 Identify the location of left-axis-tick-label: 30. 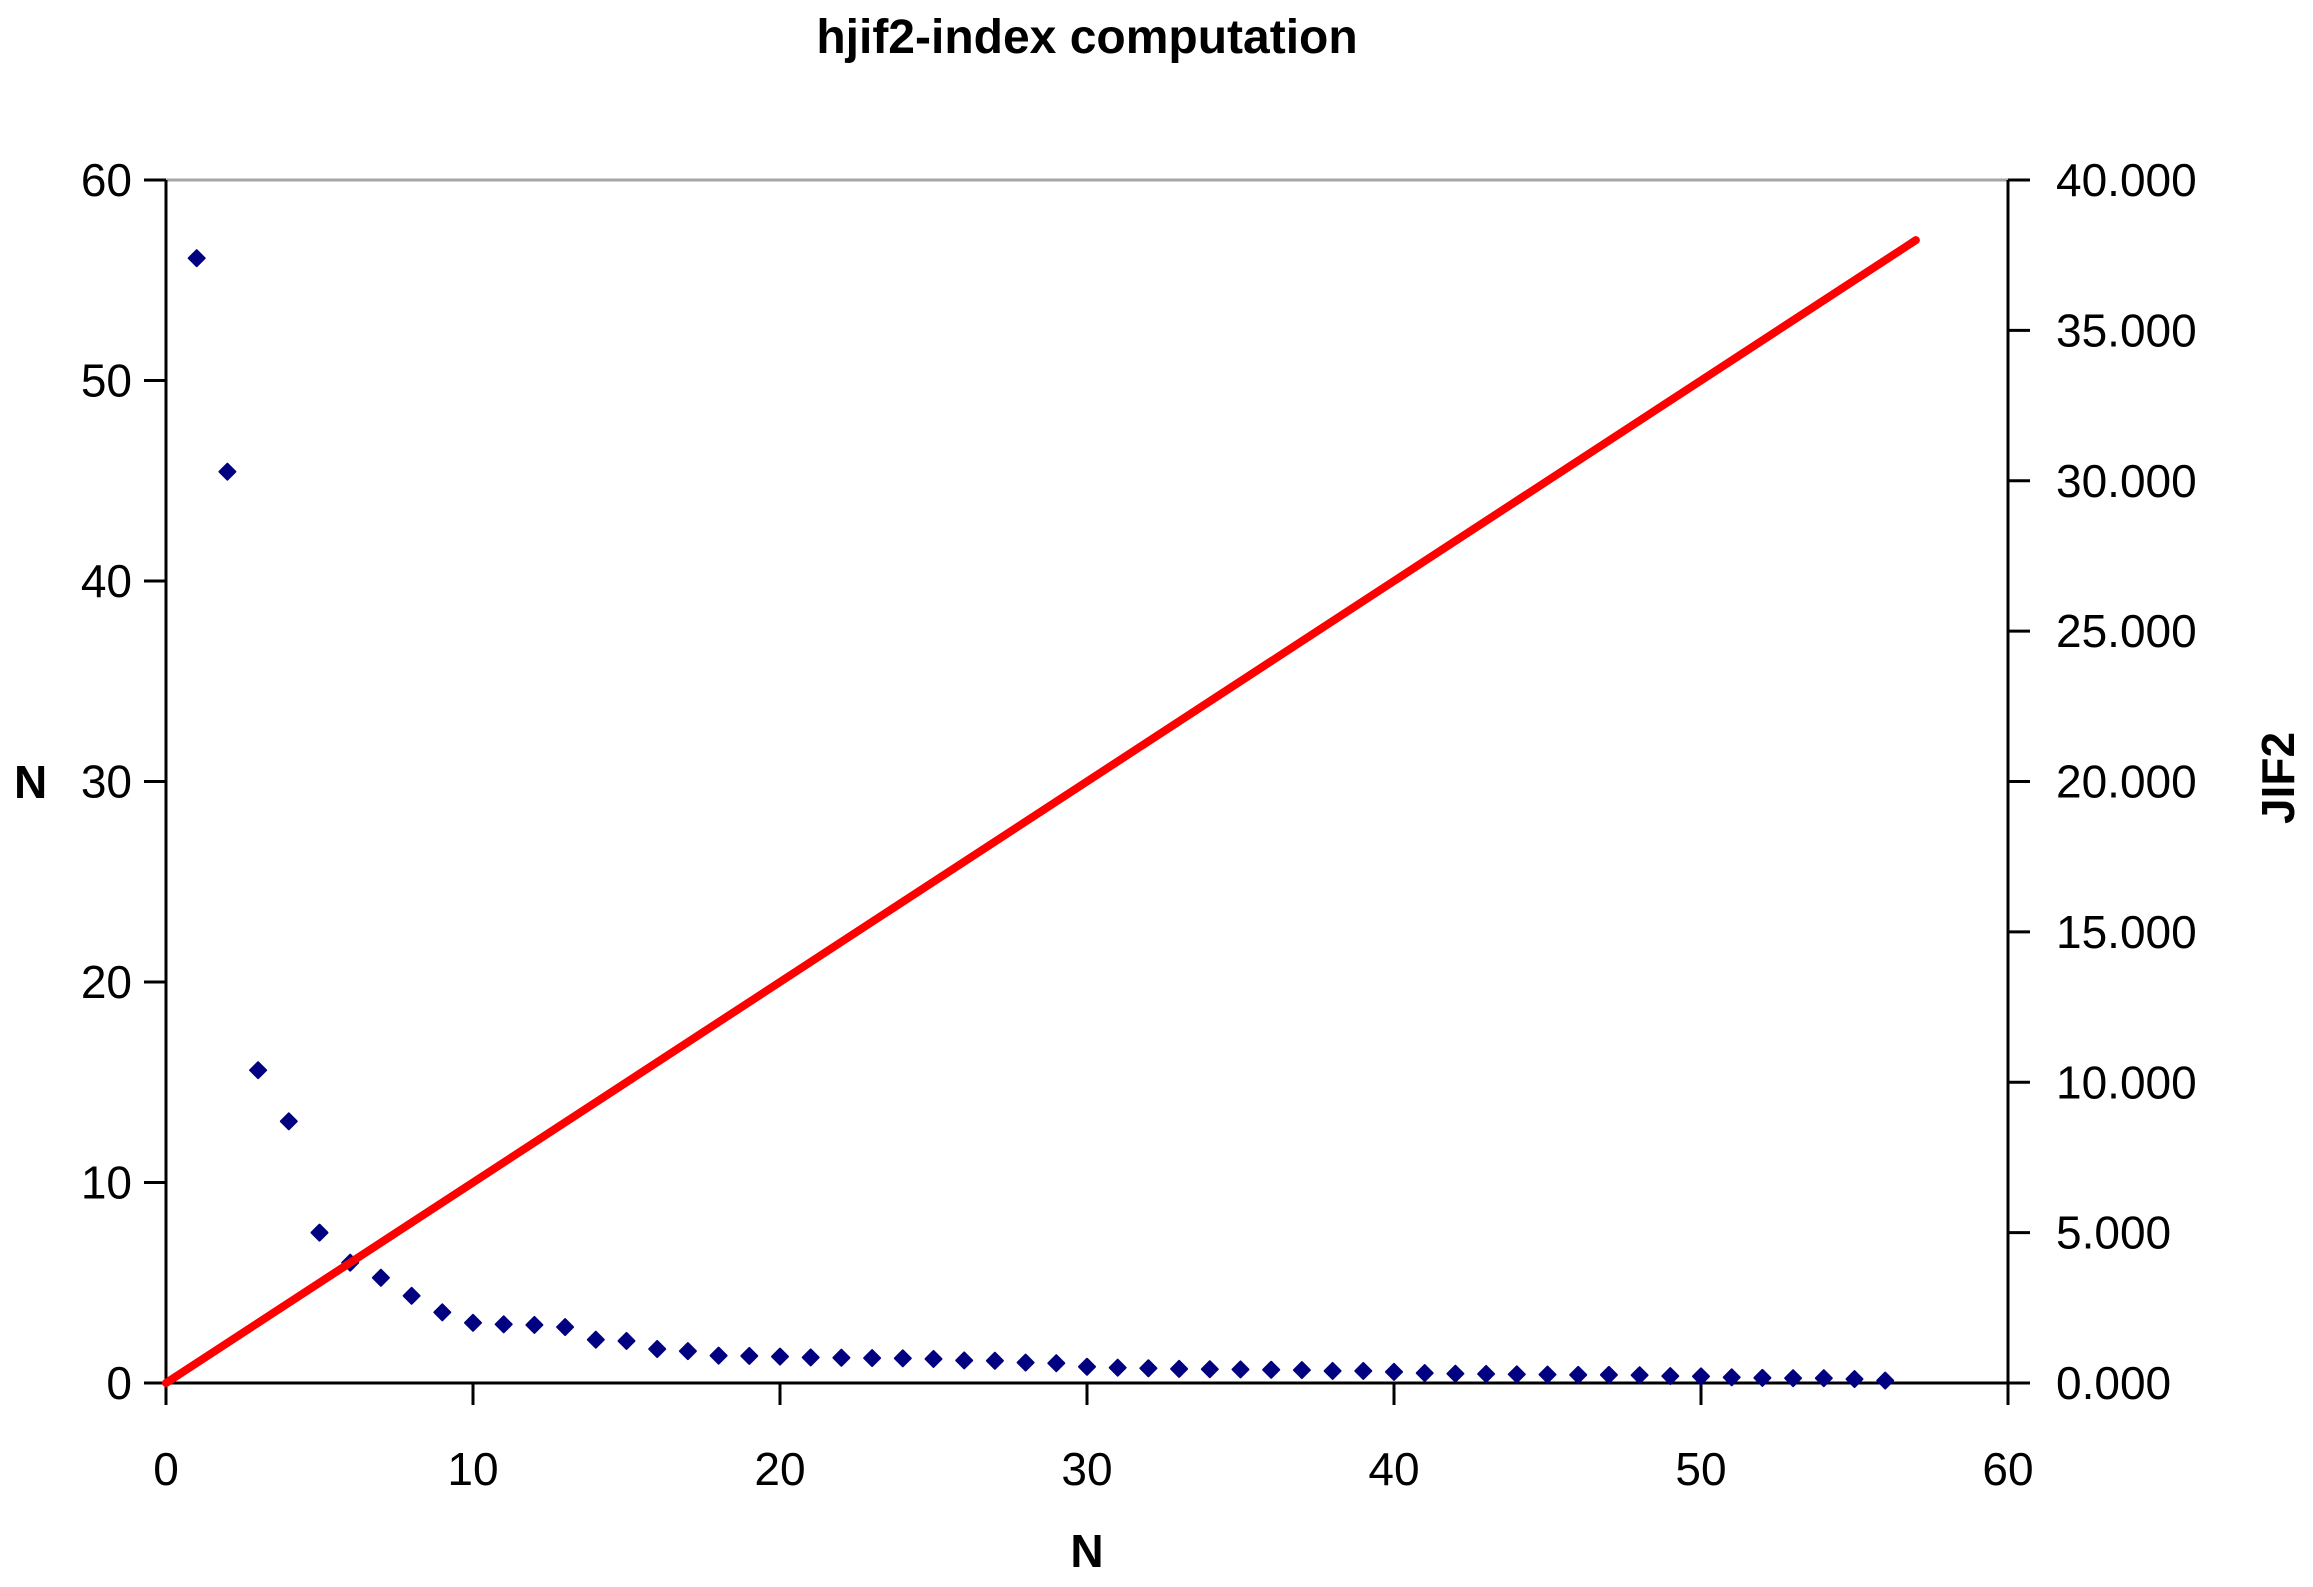
(106, 782).